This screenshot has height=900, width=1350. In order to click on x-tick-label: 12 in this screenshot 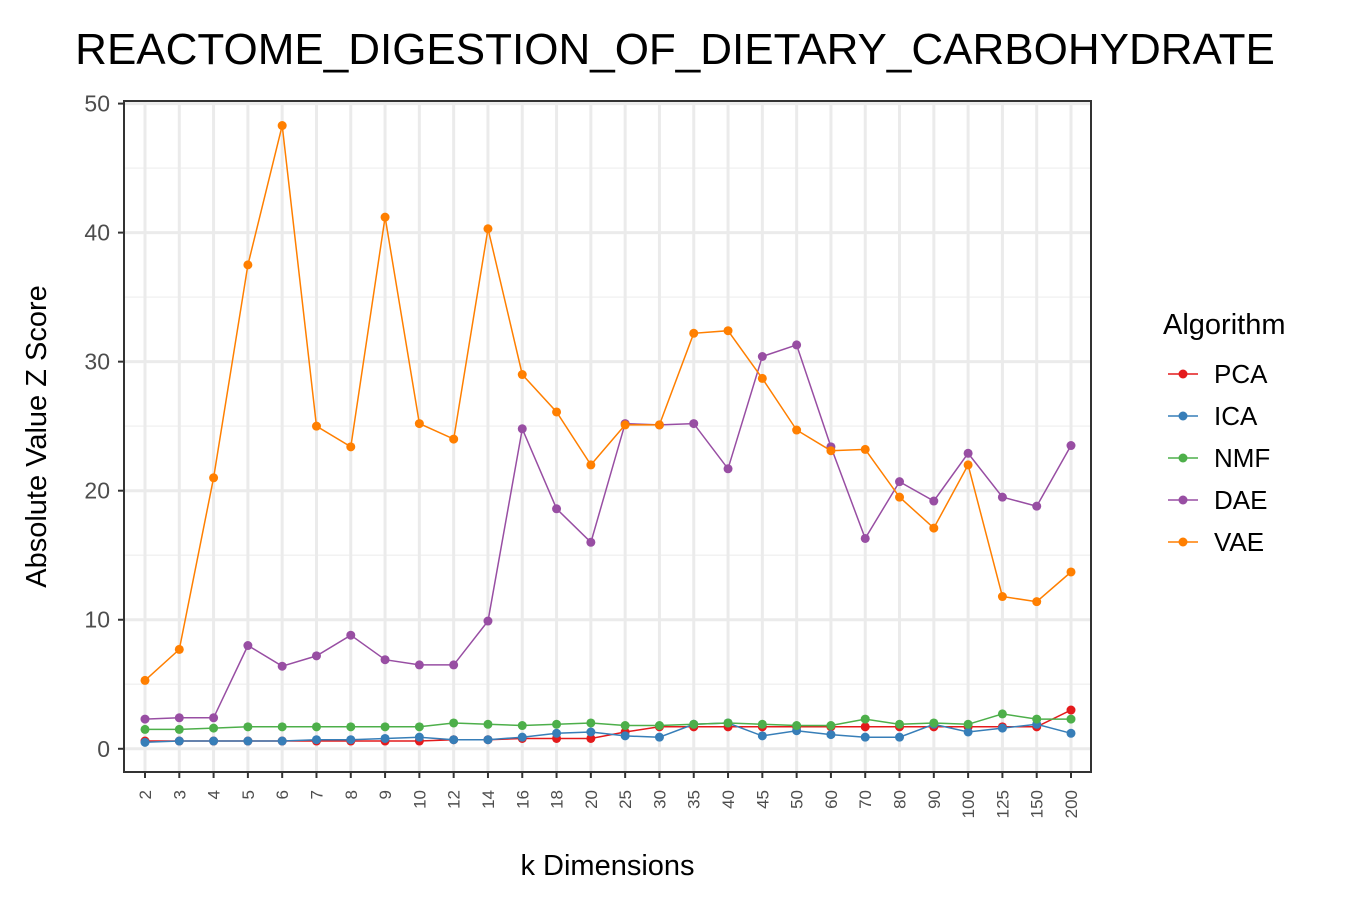, I will do `click(454, 799)`.